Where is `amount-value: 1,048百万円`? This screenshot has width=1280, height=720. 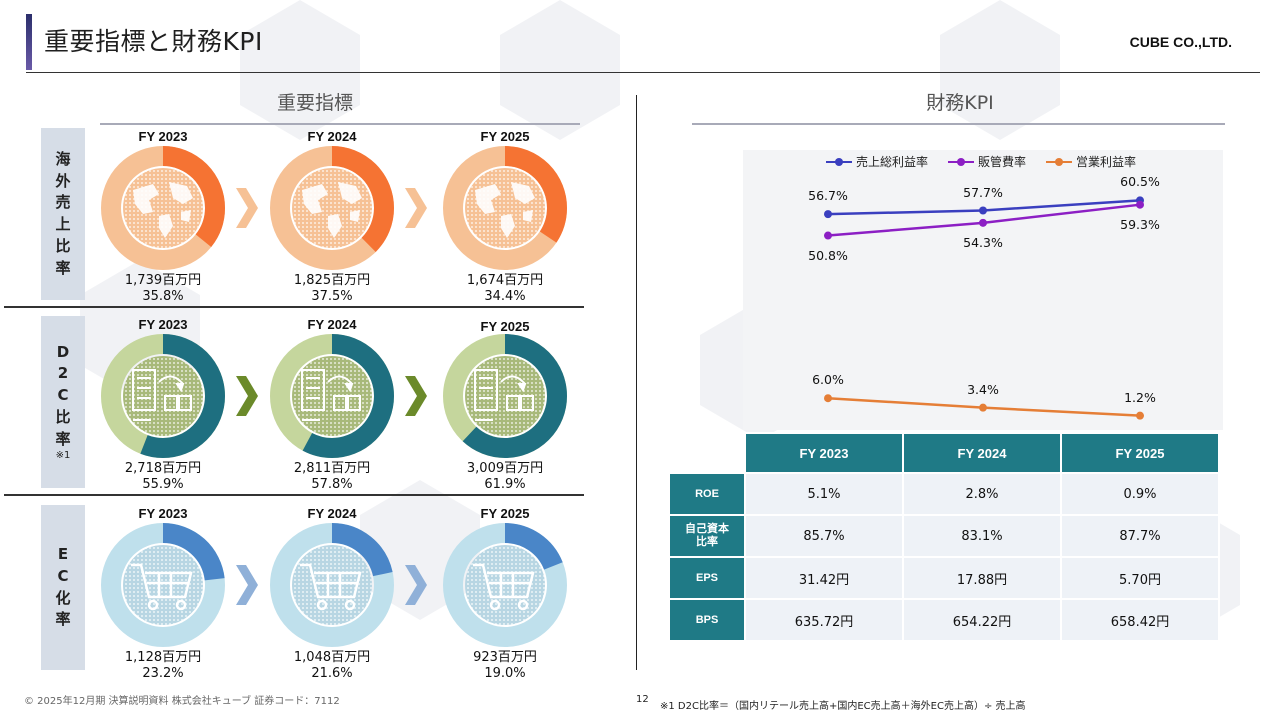 amount-value: 1,048百万円 is located at coordinates (332, 657).